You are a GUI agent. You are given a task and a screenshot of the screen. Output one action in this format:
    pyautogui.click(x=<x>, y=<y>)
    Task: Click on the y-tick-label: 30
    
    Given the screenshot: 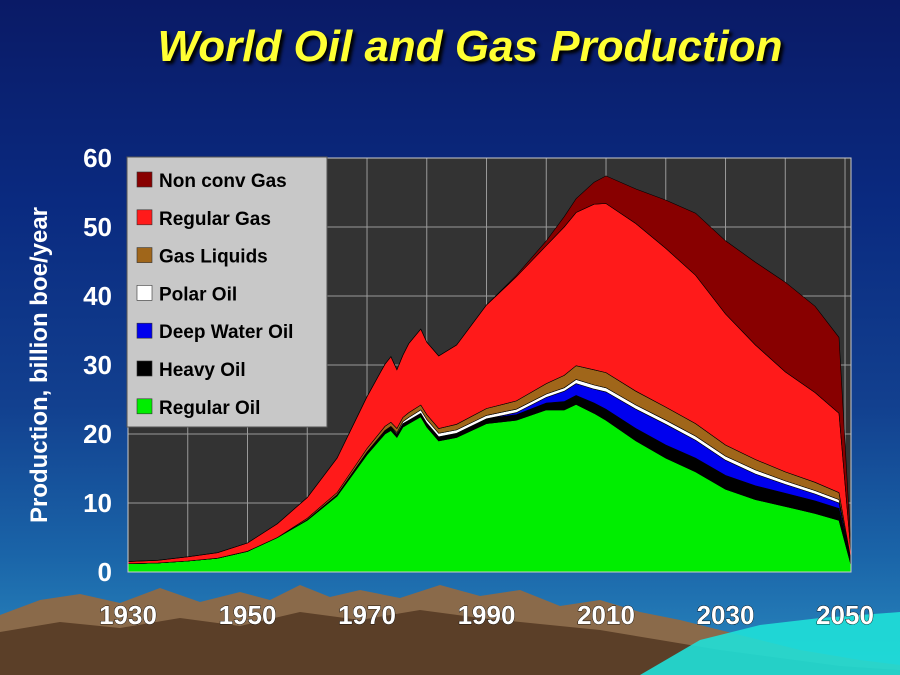 What is the action you would take?
    pyautogui.click(x=97, y=365)
    